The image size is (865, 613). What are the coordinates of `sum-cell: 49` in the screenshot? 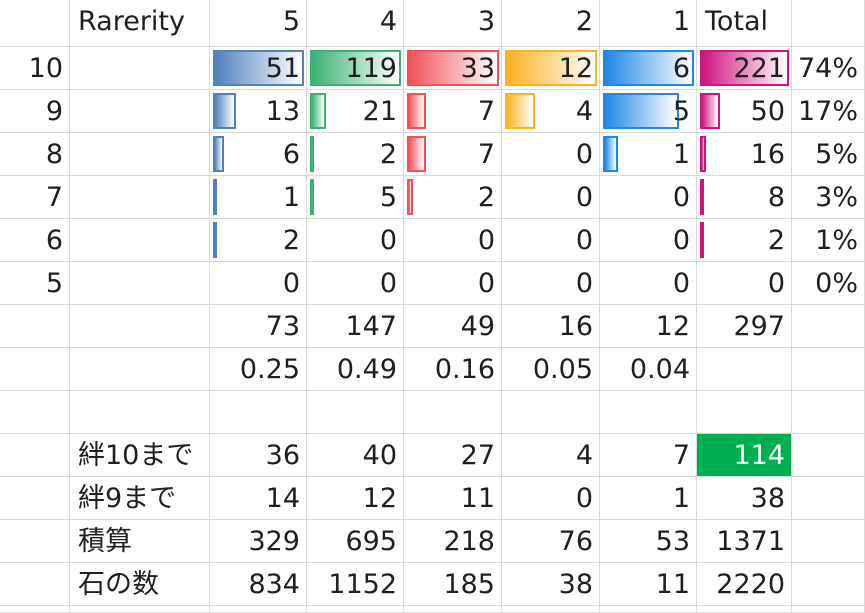 It's located at (453, 326).